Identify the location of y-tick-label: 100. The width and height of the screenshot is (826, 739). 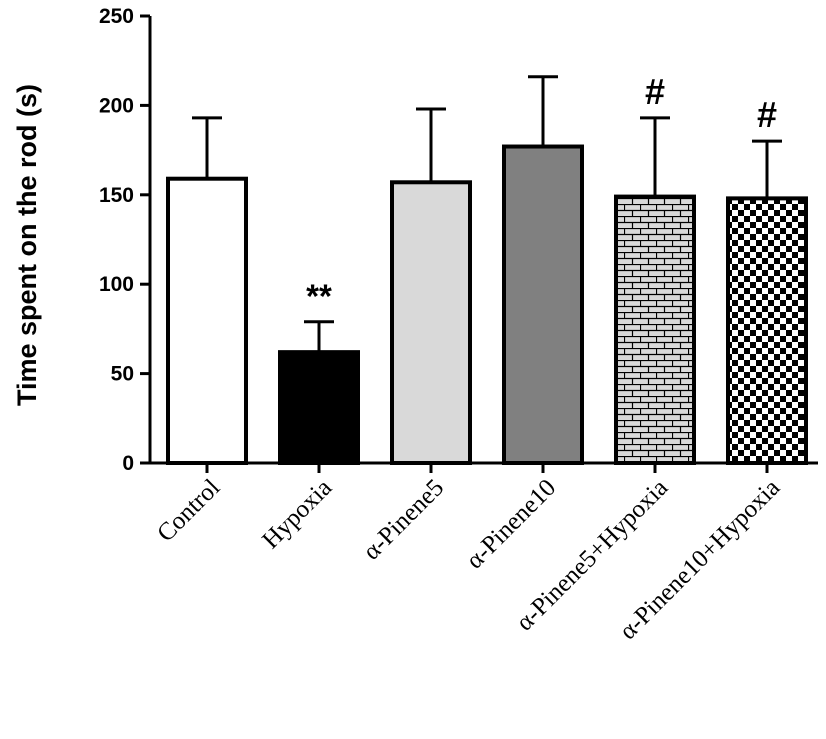
(116, 284).